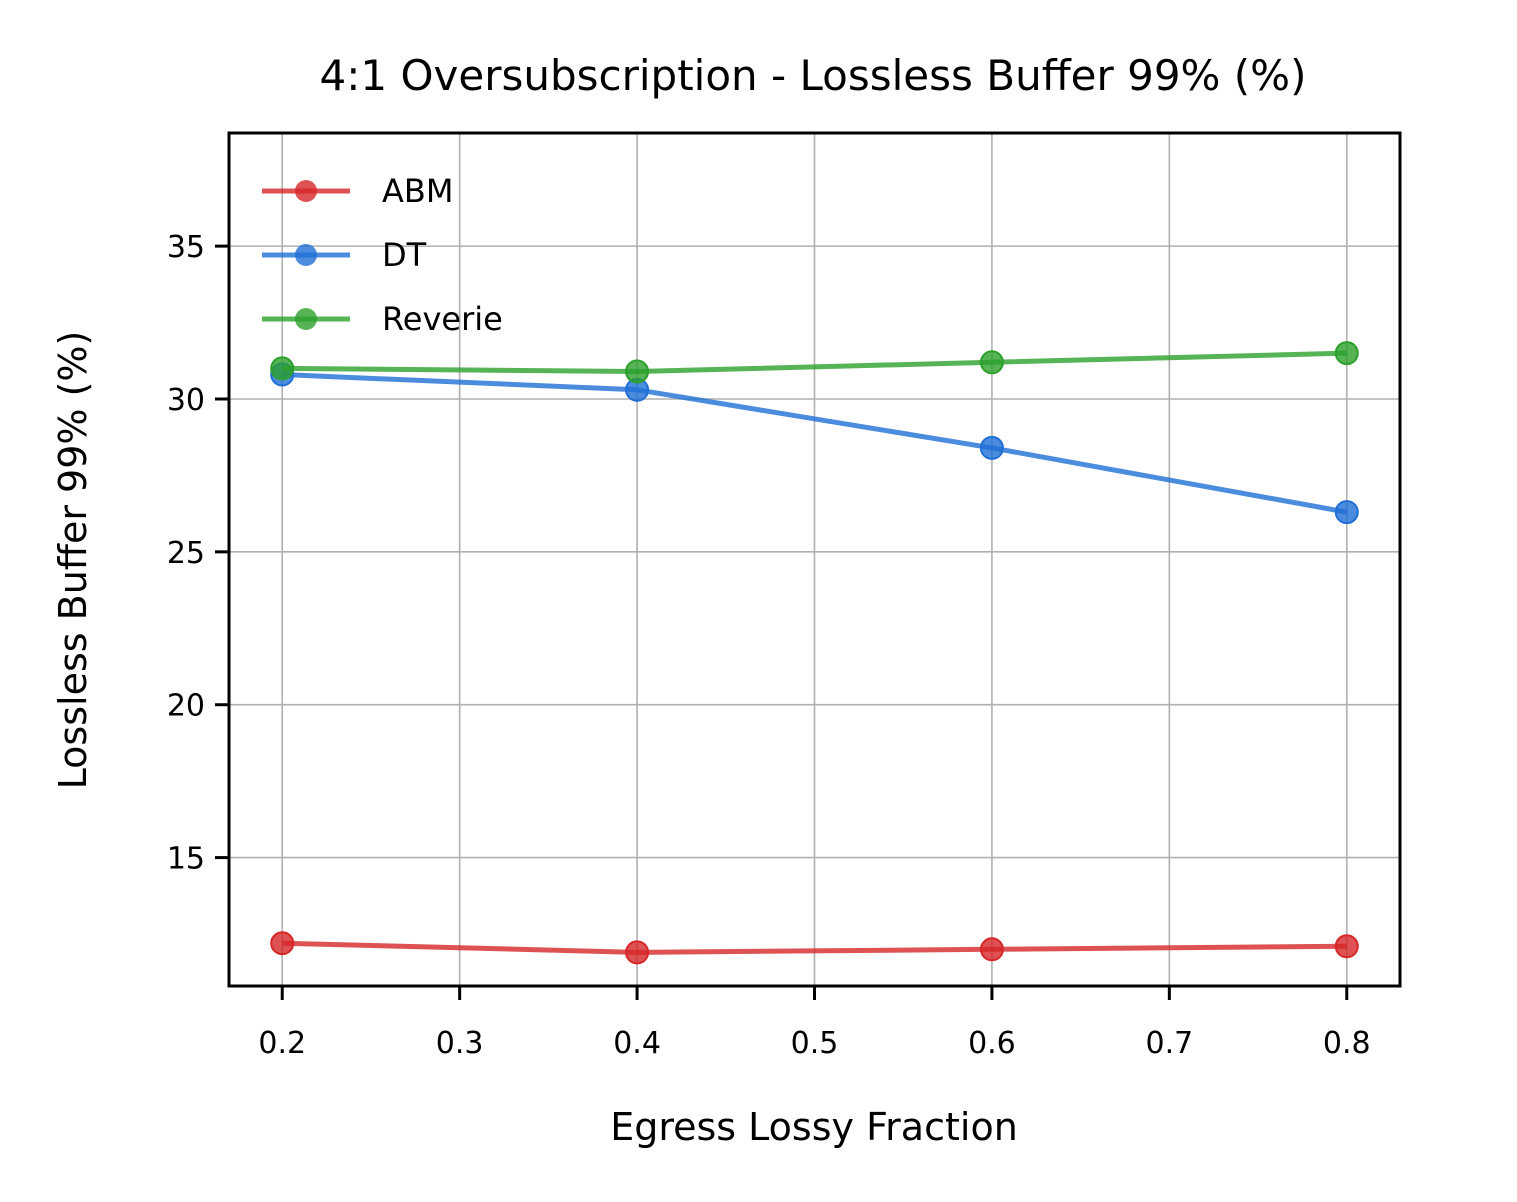  Describe the element at coordinates (306, 255) in the screenshot. I see `legend-marker-dt` at that location.